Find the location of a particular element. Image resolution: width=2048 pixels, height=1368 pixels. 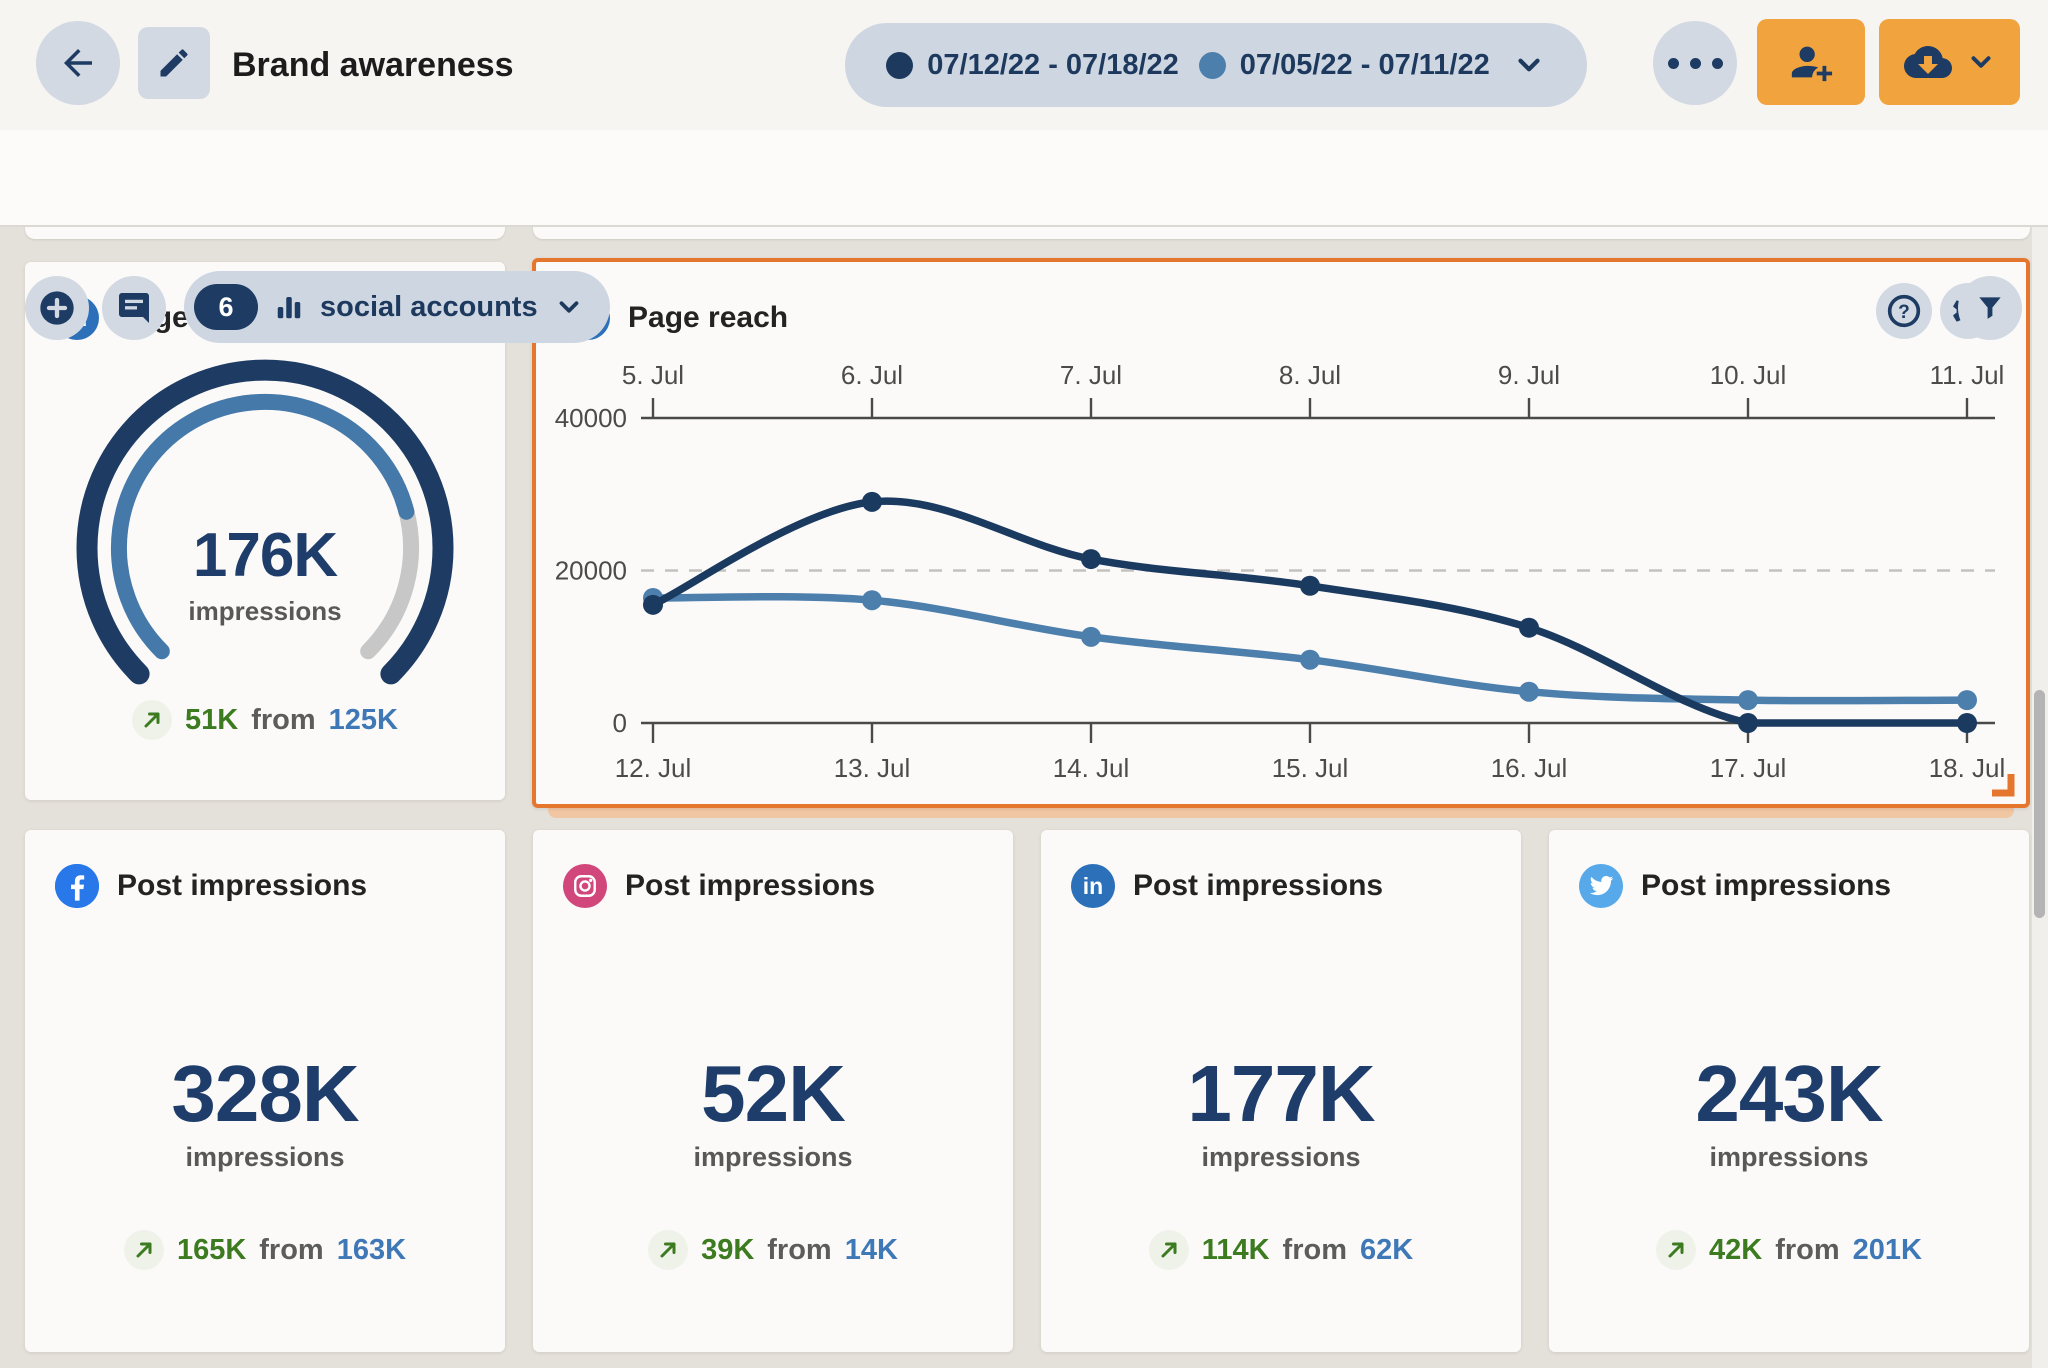

svg-text: 17. Jul is located at coordinates (1748, 768).